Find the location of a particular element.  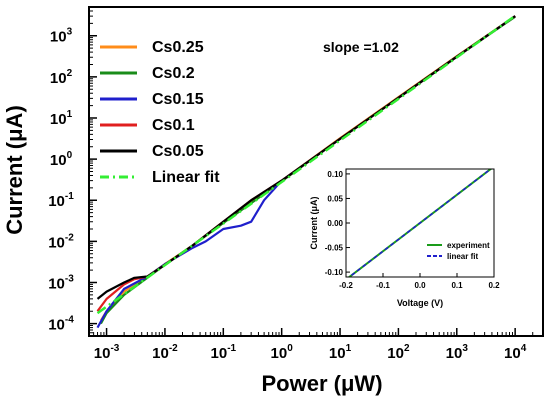

inset-x-tick-label: -0.2 is located at coordinates (346, 285).